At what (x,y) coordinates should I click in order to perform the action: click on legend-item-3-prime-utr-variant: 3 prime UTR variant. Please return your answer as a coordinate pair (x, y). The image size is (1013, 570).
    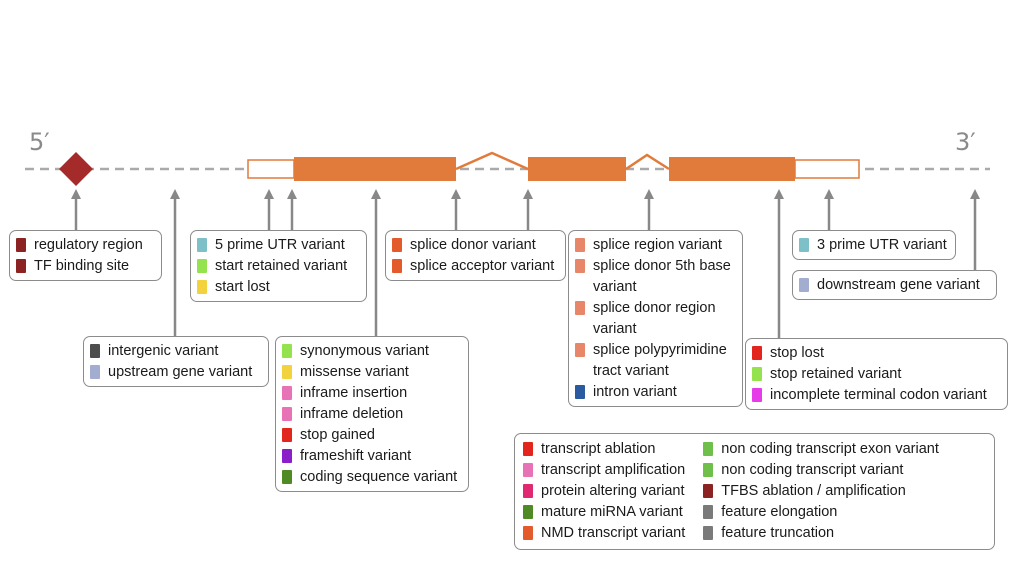
    Looking at the image, I should click on (874, 245).